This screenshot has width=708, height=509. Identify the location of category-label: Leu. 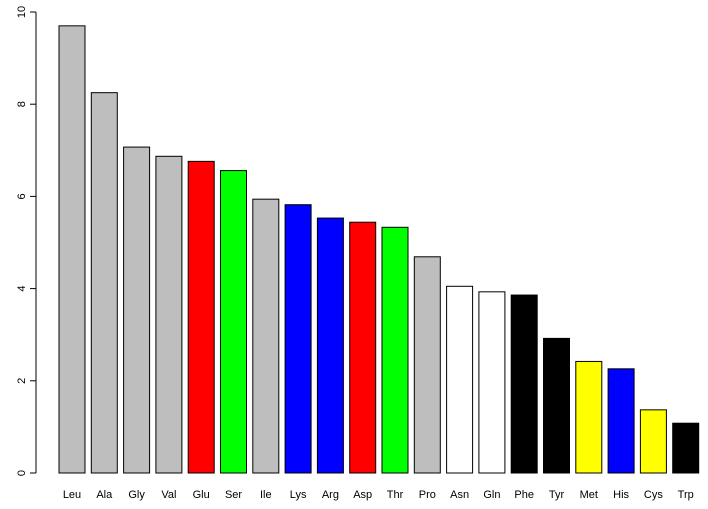
(72, 495).